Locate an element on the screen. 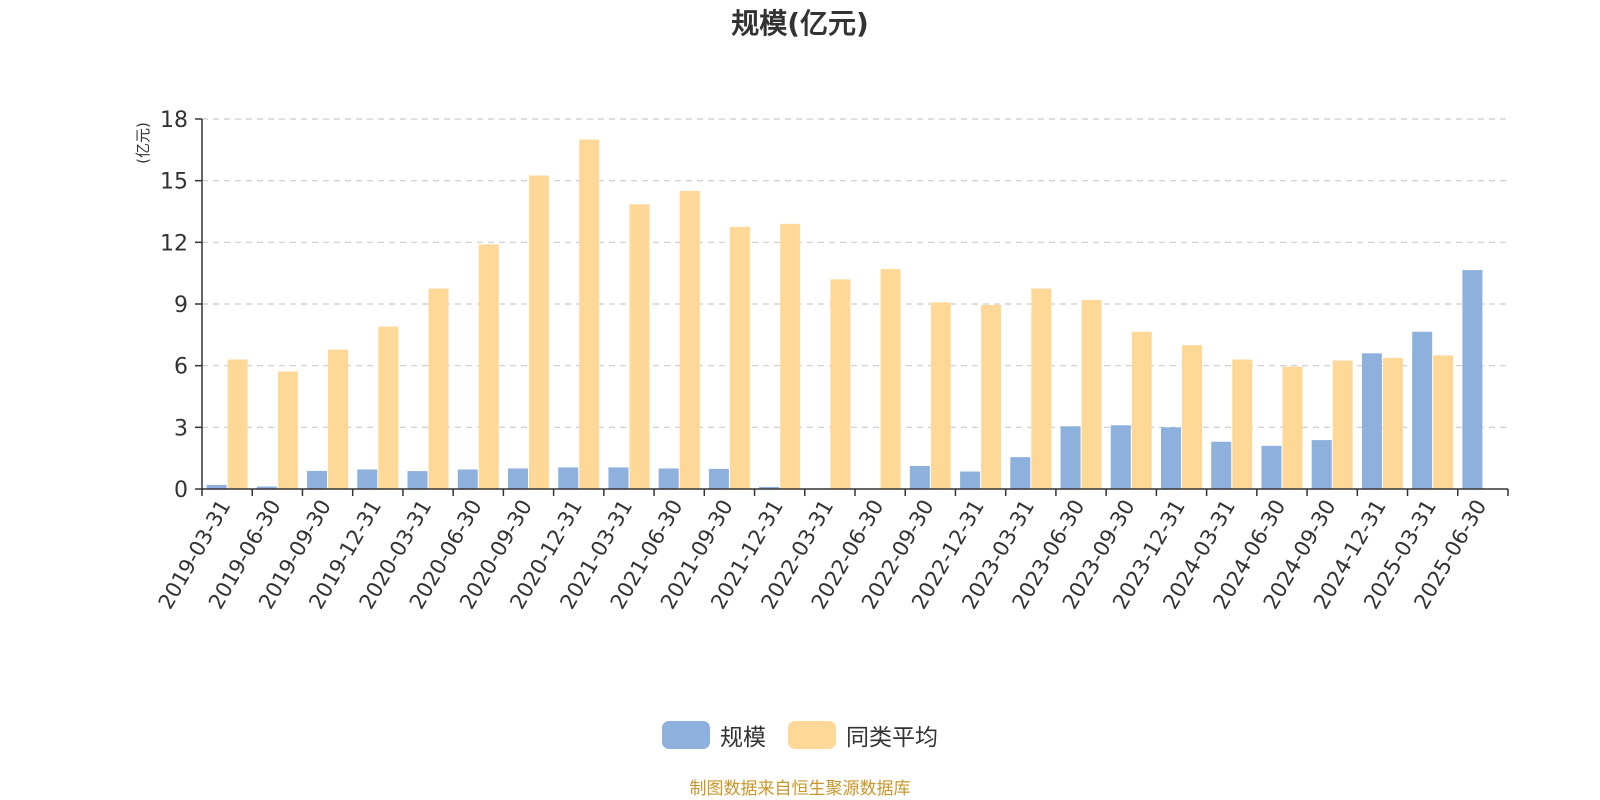  y-tick-label: 15 is located at coordinates (174, 182).